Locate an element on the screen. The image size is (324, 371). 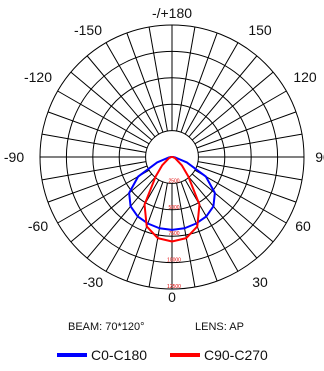
angle-tick-label: -120 is located at coordinates (38, 77).